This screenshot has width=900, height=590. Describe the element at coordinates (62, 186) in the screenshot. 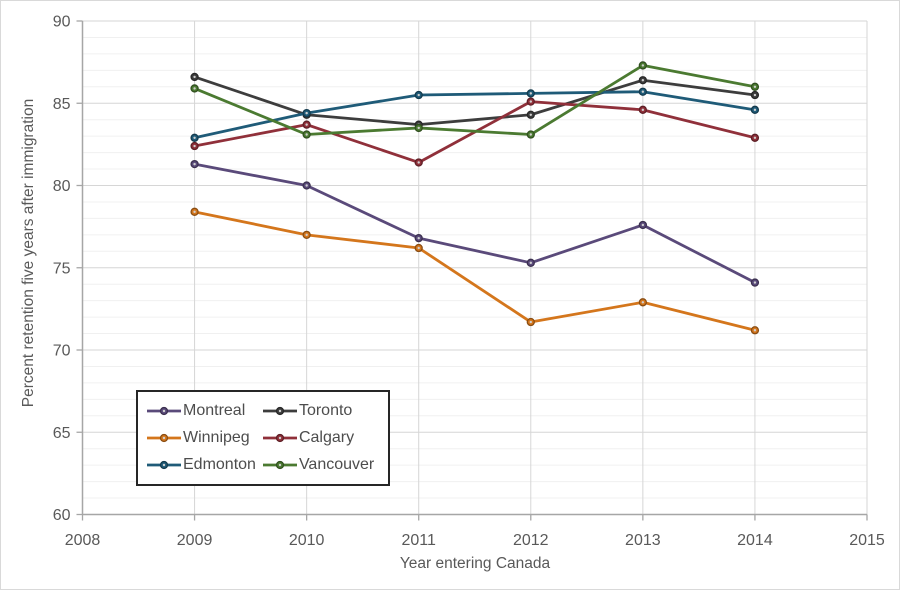

I see `y-tick-label: 80` at that location.